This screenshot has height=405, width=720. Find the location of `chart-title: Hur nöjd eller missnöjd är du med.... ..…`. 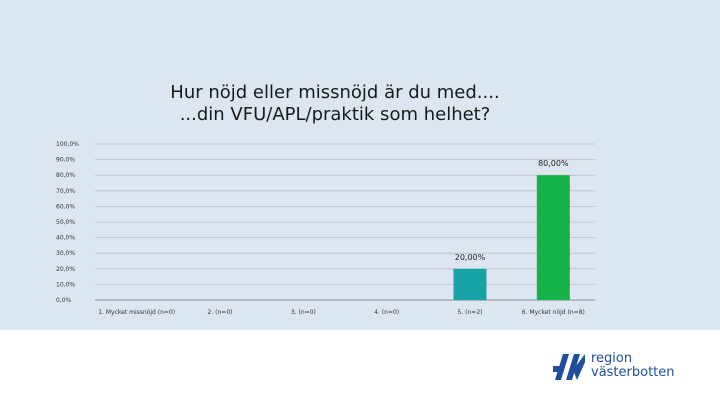

chart-title: Hur nöjd eller missnöjd är du med.... ..… is located at coordinates (335, 104).